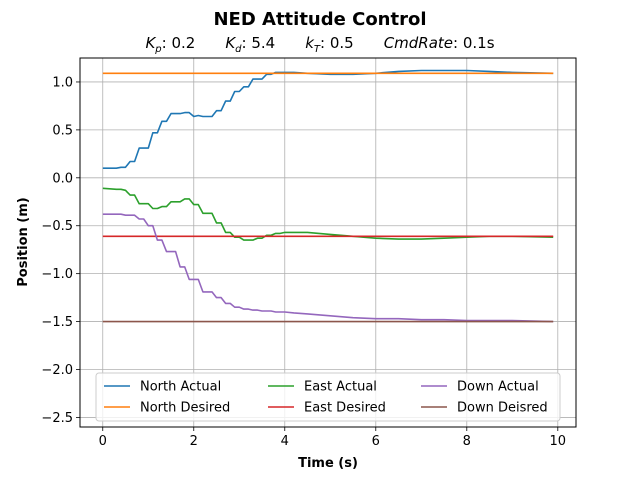 The image size is (640, 484). I want to click on y-tick-label: 0.0, so click(62, 178).